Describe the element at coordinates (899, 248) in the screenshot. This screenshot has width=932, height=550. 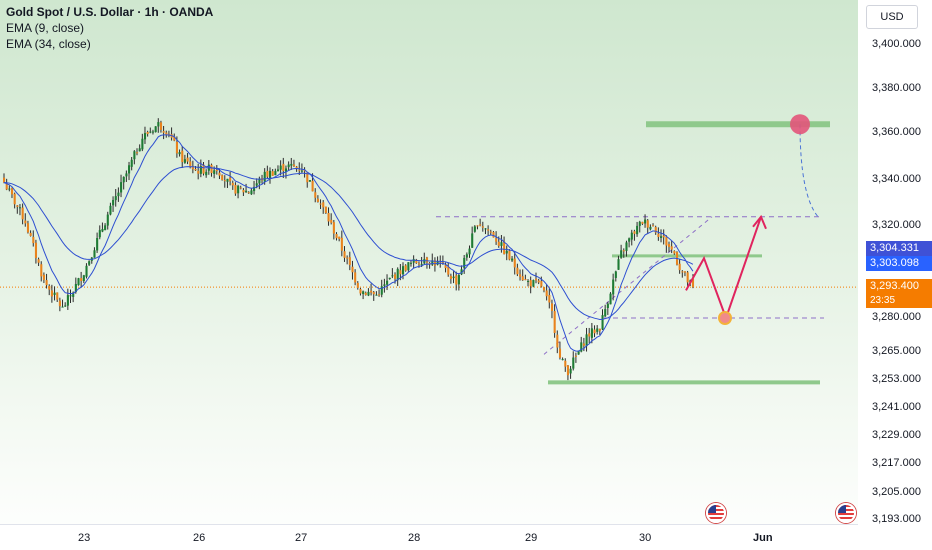
I see `ema-slow-badge: 3,304.331` at that location.